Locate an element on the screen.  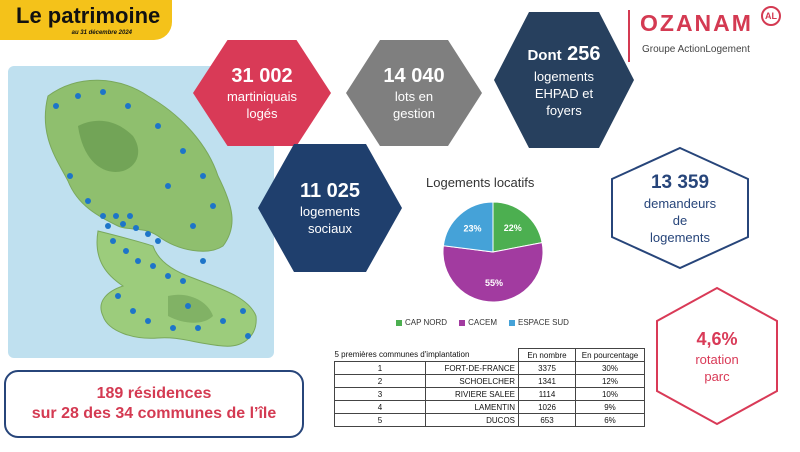
page-date: au 31 décembre 2024 is located at coordinates (101, 33).